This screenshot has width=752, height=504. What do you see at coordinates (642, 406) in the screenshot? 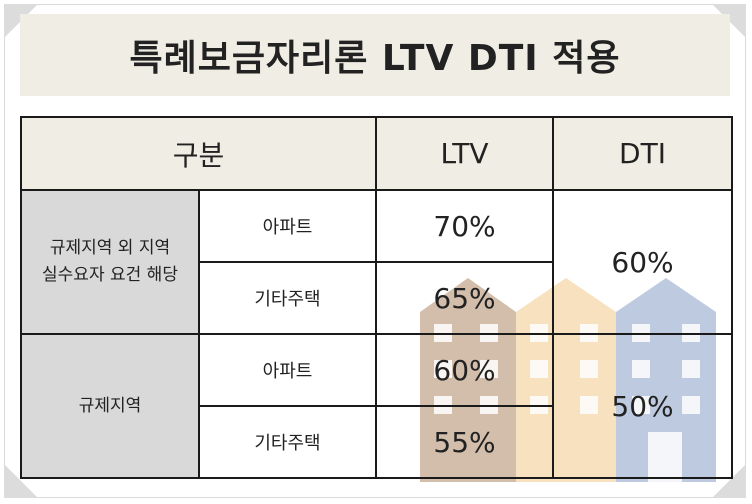
I see `dti-value-cell: 50%` at bounding box center [642, 406].